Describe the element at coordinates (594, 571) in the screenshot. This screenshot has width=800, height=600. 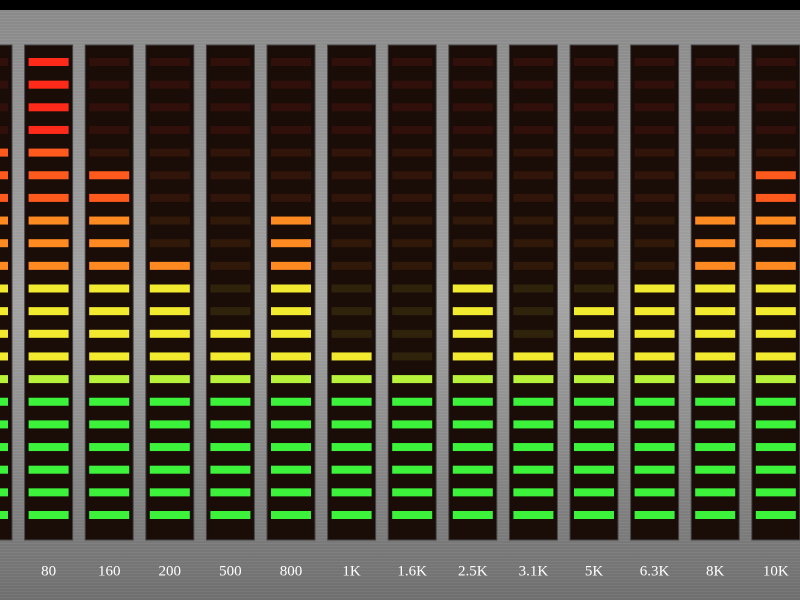
I see `band-label: 5K` at that location.